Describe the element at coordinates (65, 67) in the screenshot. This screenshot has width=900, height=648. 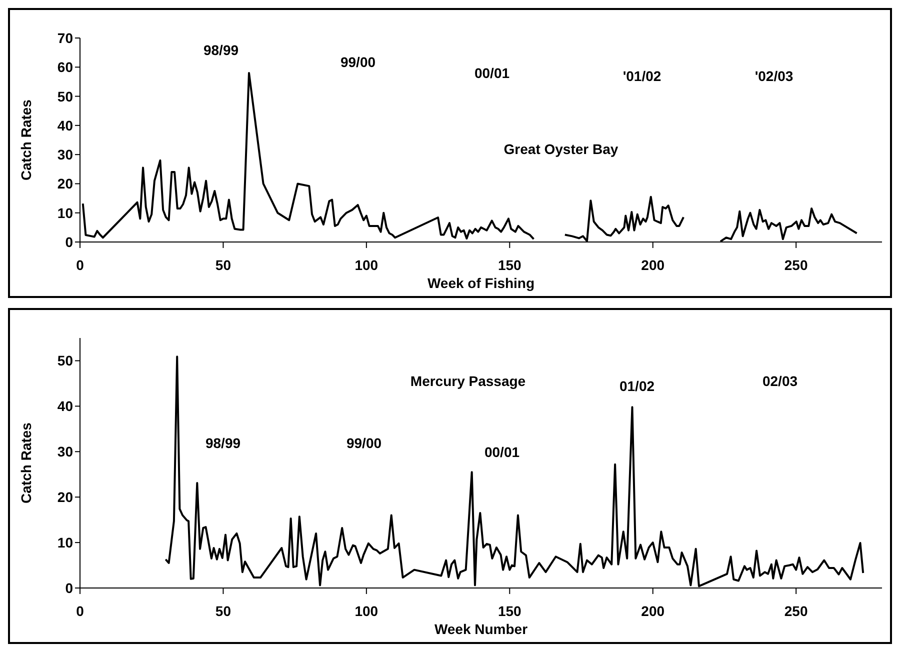
I see `y-tick-label: 60` at that location.